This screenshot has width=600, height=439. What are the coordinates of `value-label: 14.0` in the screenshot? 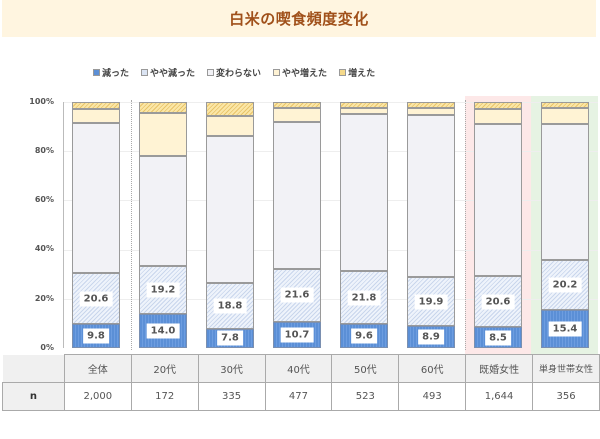 It's located at (163, 331).